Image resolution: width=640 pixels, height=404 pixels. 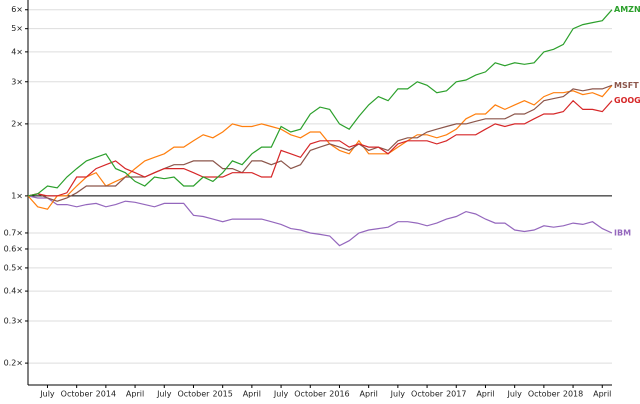 What do you see at coordinates (456, 394) in the screenshot?
I see `x-tick-label: 2017` at bounding box center [456, 394].